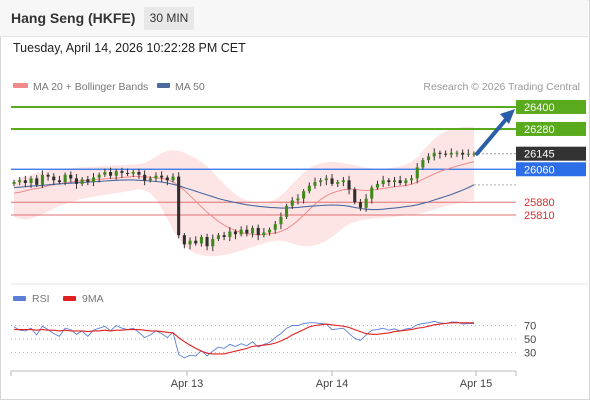 The width and height of the screenshot is (590, 400). What do you see at coordinates (551, 153) in the screenshot?
I see `last-price-tag` at bounding box center [551, 153].